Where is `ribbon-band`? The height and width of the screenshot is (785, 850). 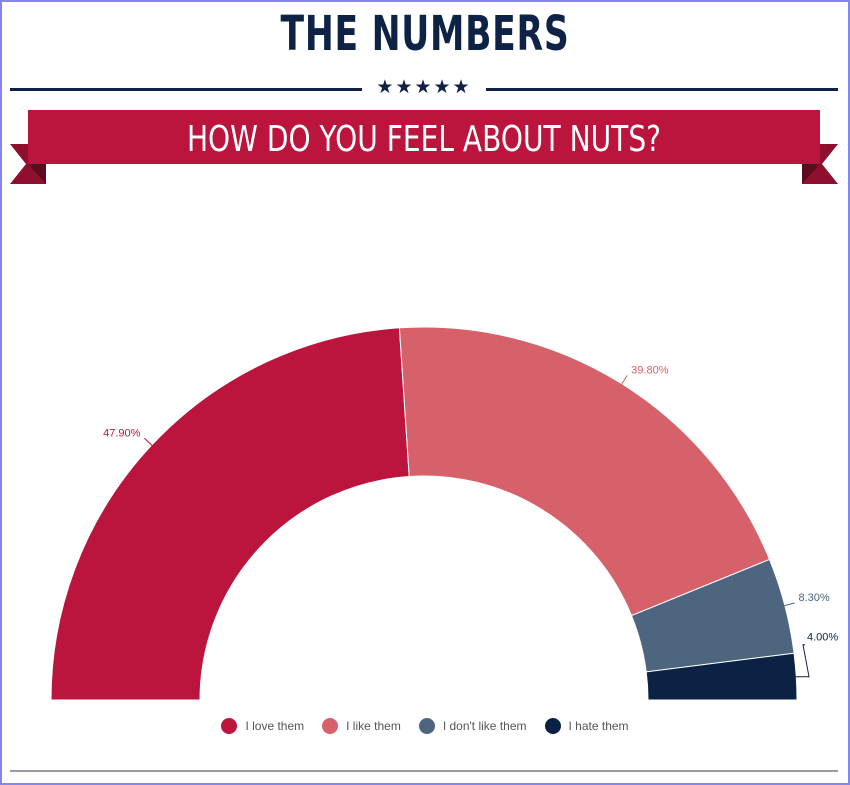
ribbon-band is located at coordinates (424, 137).